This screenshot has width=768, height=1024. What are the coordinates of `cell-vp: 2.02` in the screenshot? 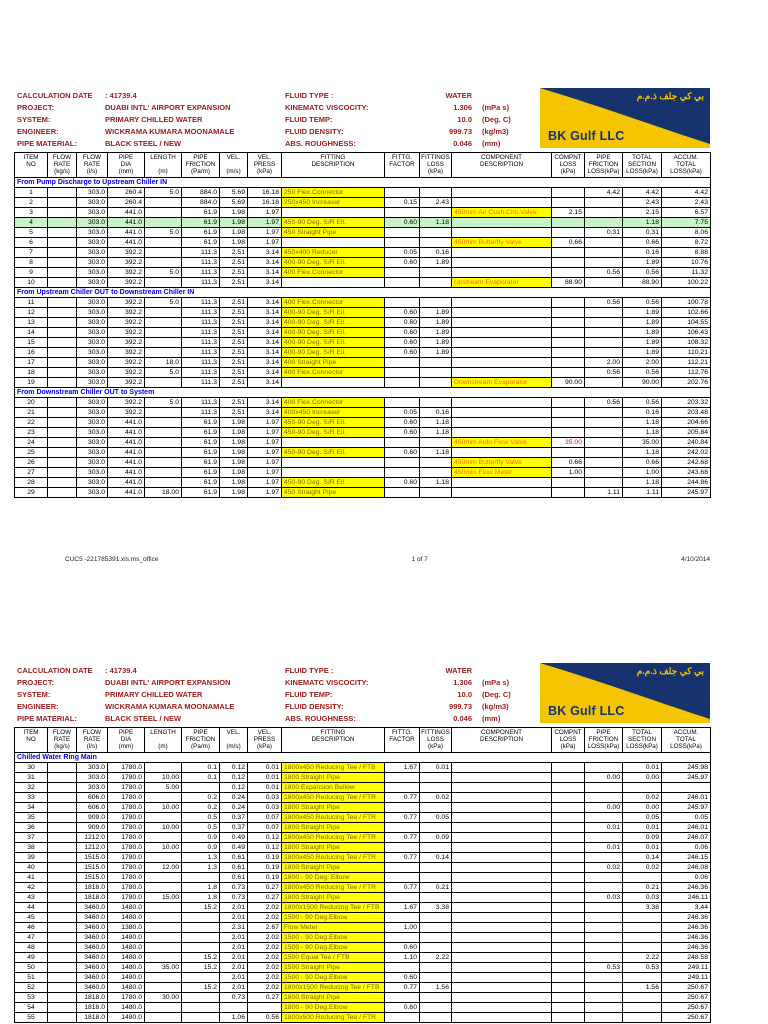 It's located at (264, 947).